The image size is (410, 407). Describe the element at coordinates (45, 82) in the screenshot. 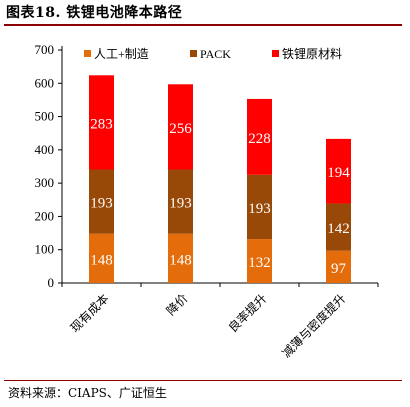

I see `y-tick-label: 600` at that location.